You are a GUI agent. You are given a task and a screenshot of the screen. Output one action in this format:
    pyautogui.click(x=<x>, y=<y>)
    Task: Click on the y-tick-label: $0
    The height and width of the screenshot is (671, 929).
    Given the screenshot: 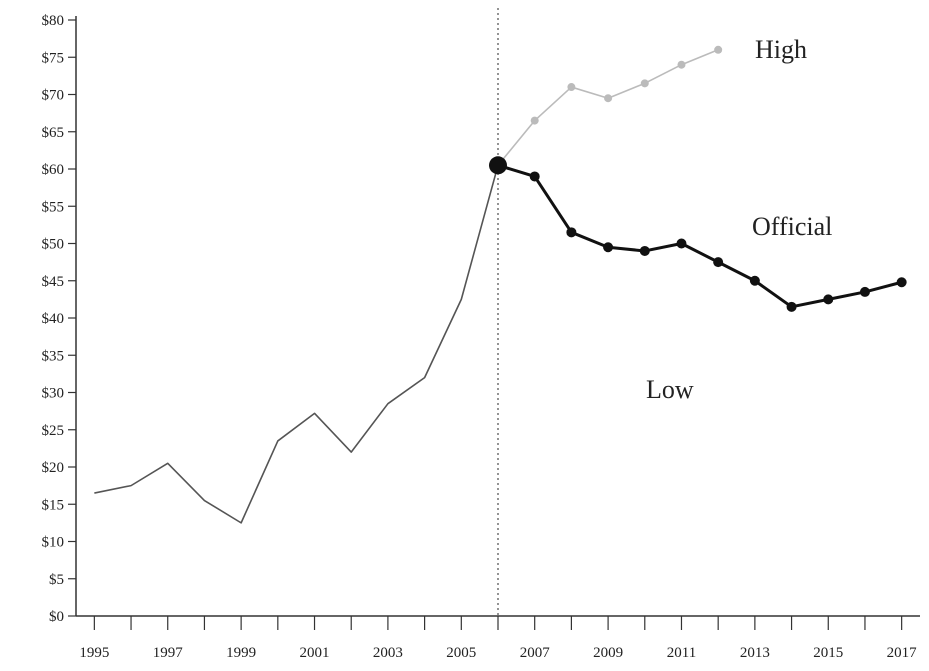 What is the action you would take?
    pyautogui.click(x=56, y=617)
    